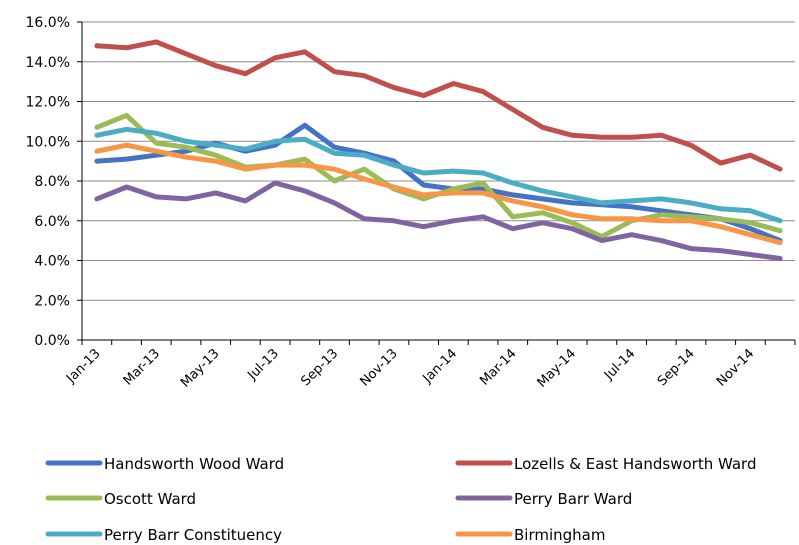 The image size is (799, 545). I want to click on x-tick-label: Nov-13, so click(378, 367).